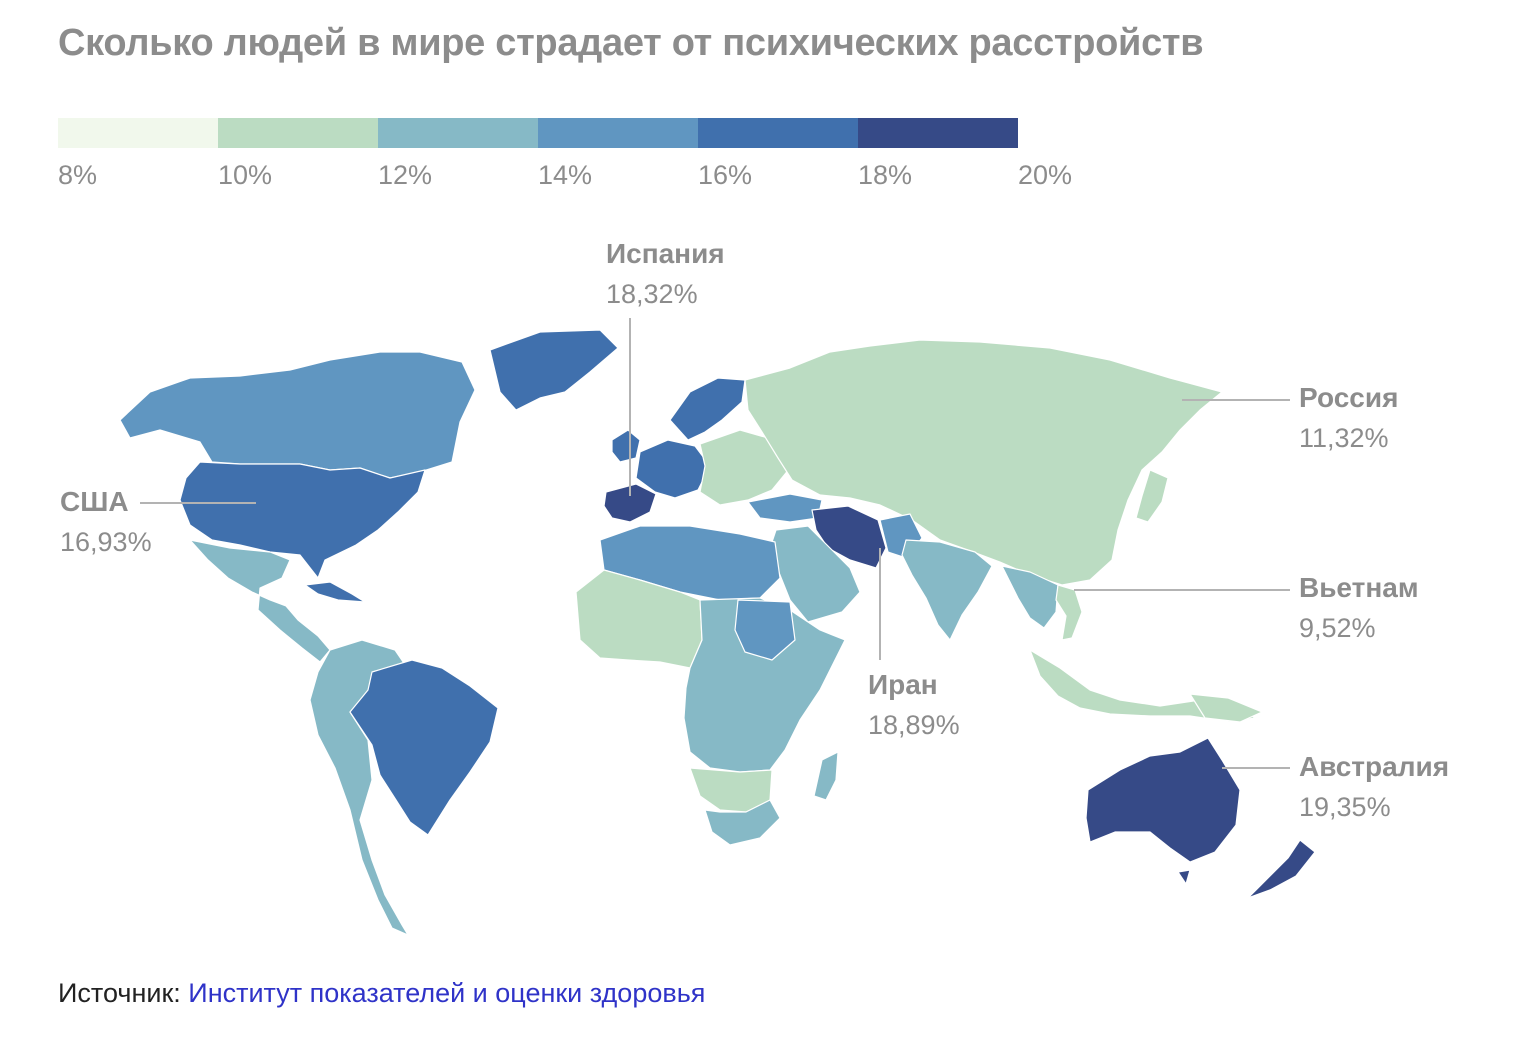 This screenshot has height=1053, width=1516. Describe the element at coordinates (424, 747) in the screenshot. I see `brazil-region` at that location.